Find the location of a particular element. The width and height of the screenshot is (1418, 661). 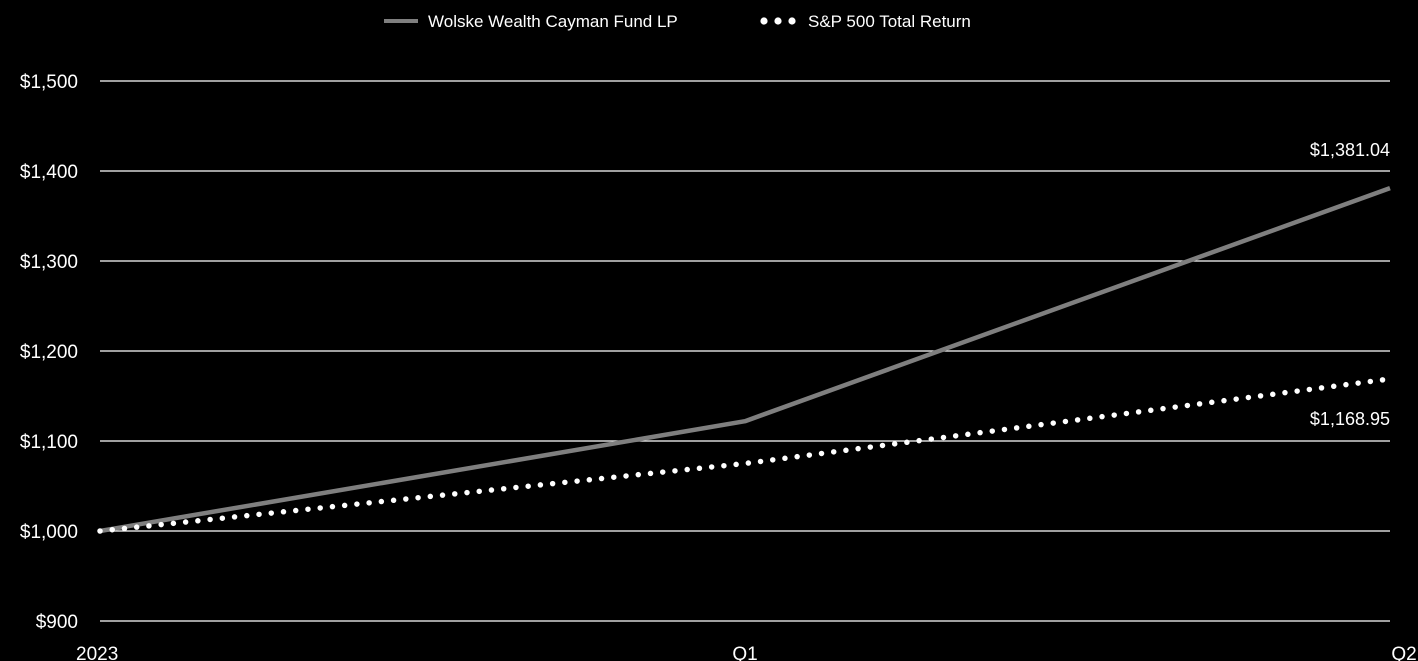

y-tick-label: $1,100 is located at coordinates (49, 442).